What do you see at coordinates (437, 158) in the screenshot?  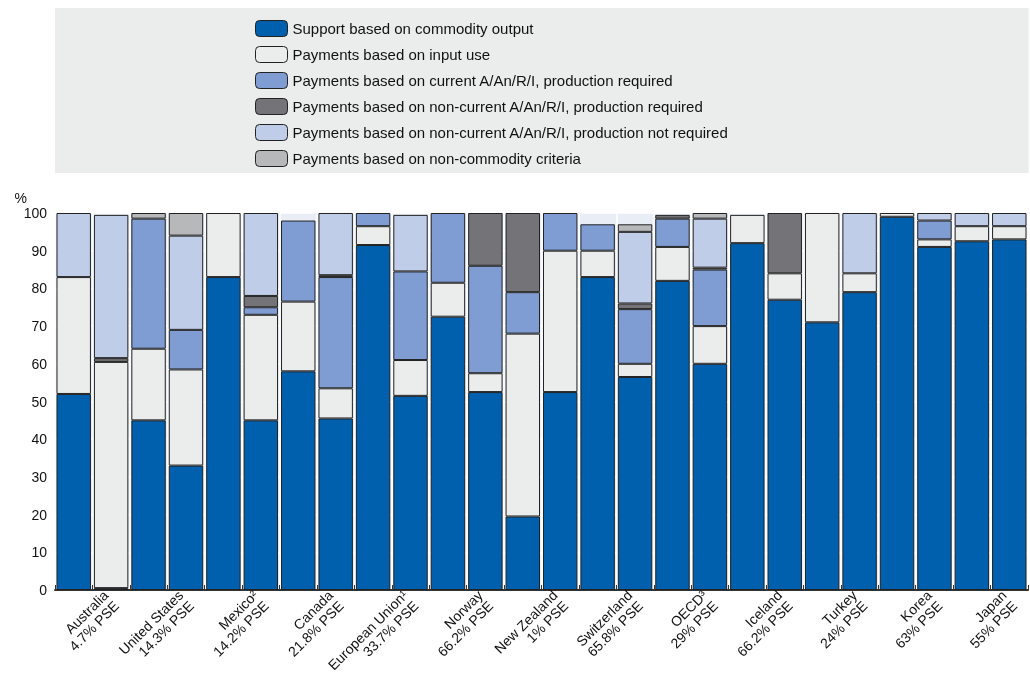 I see `legend-label: Payments based on non-commodity criteria` at bounding box center [437, 158].